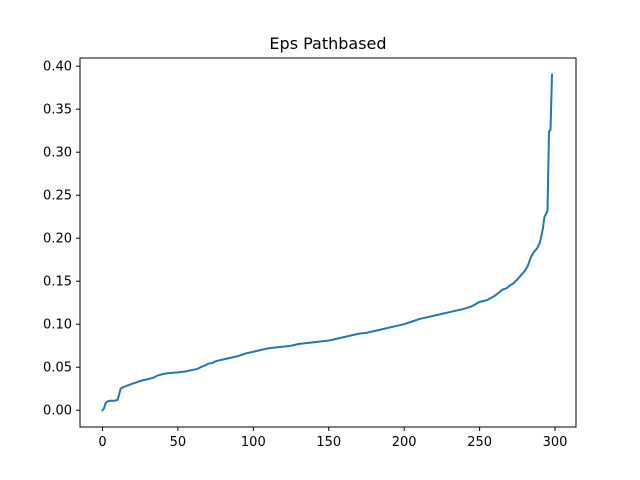 Image resolution: width=640 pixels, height=480 pixels. I want to click on chart-title: Eps Pathbased, so click(327, 43).